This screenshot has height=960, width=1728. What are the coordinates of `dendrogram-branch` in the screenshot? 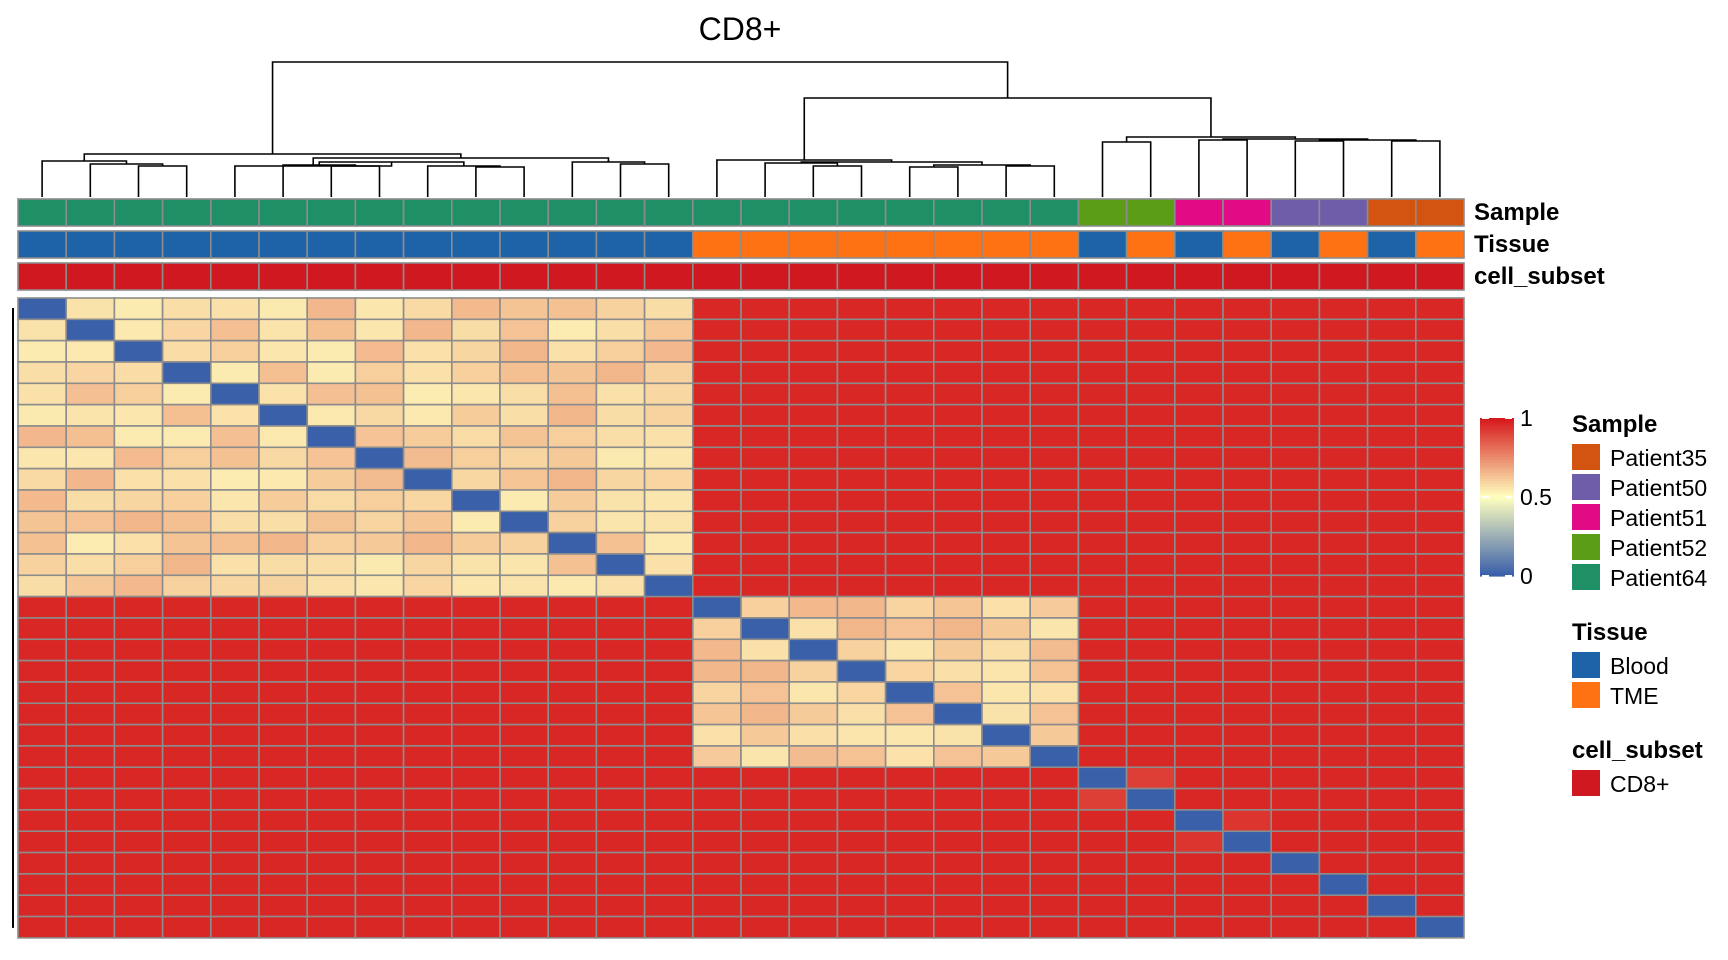 It's located at (837, 181).